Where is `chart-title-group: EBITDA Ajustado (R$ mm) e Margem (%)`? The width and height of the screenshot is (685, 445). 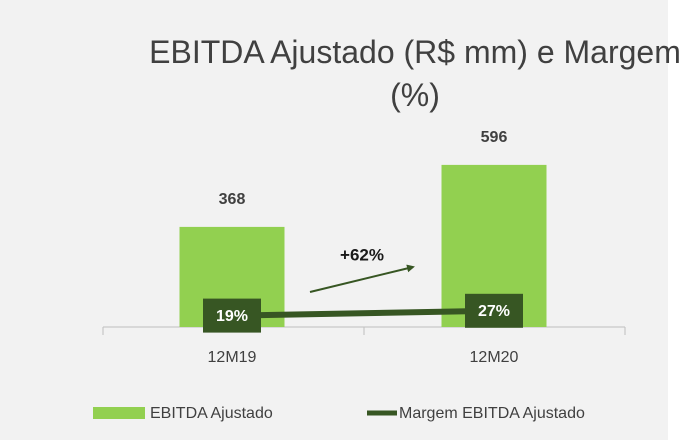
chart-title-group: EBITDA Ajustado (R$ mm) e Margem (%) is located at coordinates (415, 73).